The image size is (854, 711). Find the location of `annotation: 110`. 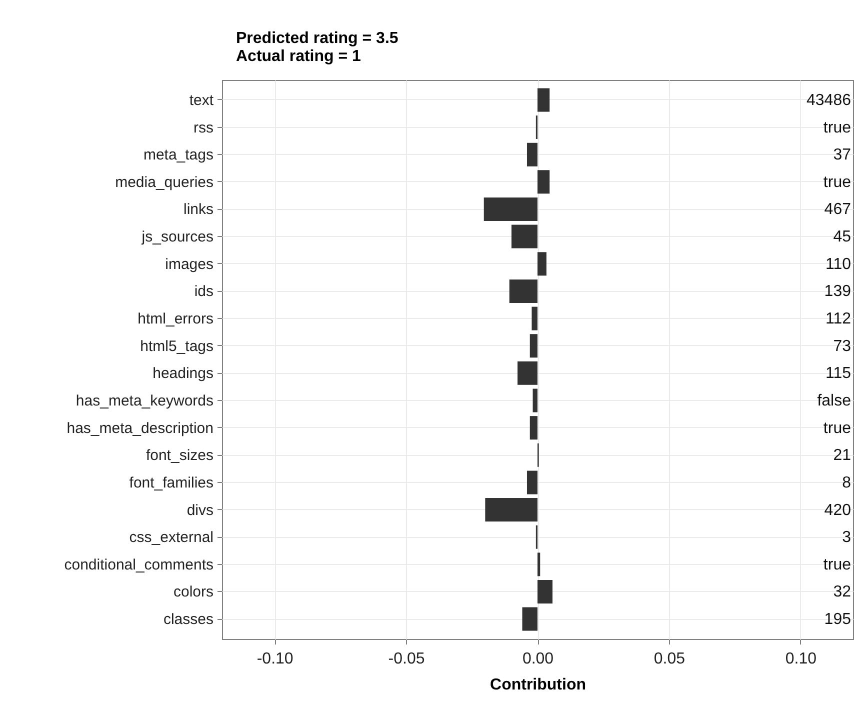

annotation: 110 is located at coordinates (838, 264).